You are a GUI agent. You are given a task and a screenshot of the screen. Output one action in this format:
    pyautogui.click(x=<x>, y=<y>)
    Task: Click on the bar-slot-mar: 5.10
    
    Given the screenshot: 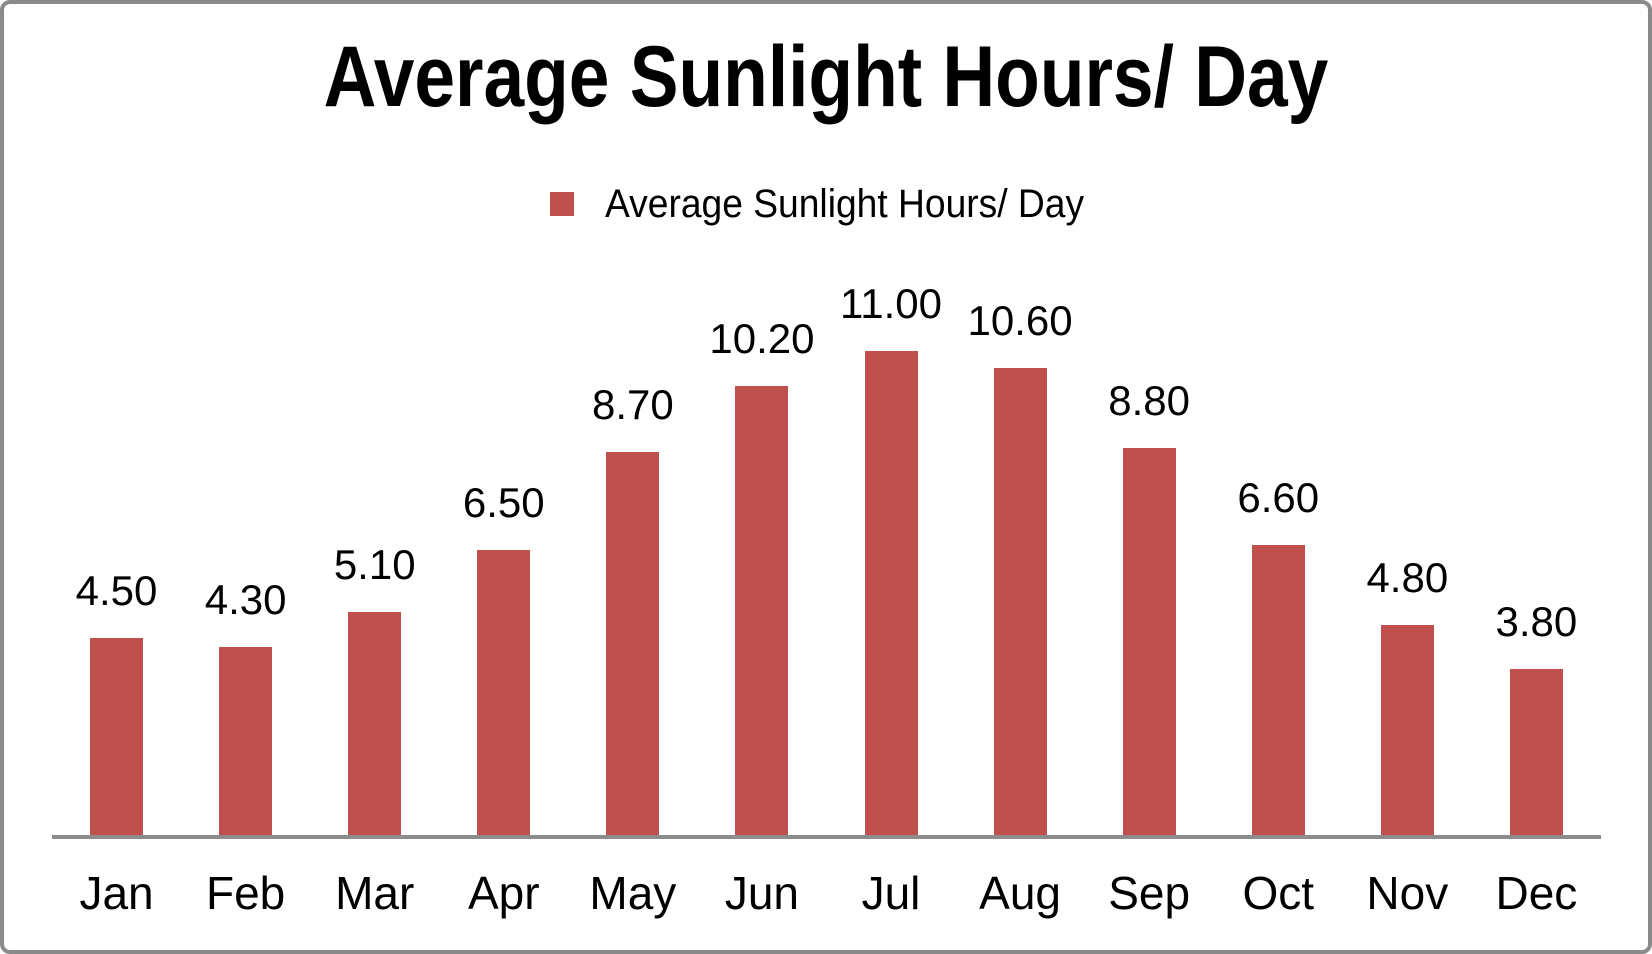 What is the action you would take?
    pyautogui.click(x=374, y=688)
    